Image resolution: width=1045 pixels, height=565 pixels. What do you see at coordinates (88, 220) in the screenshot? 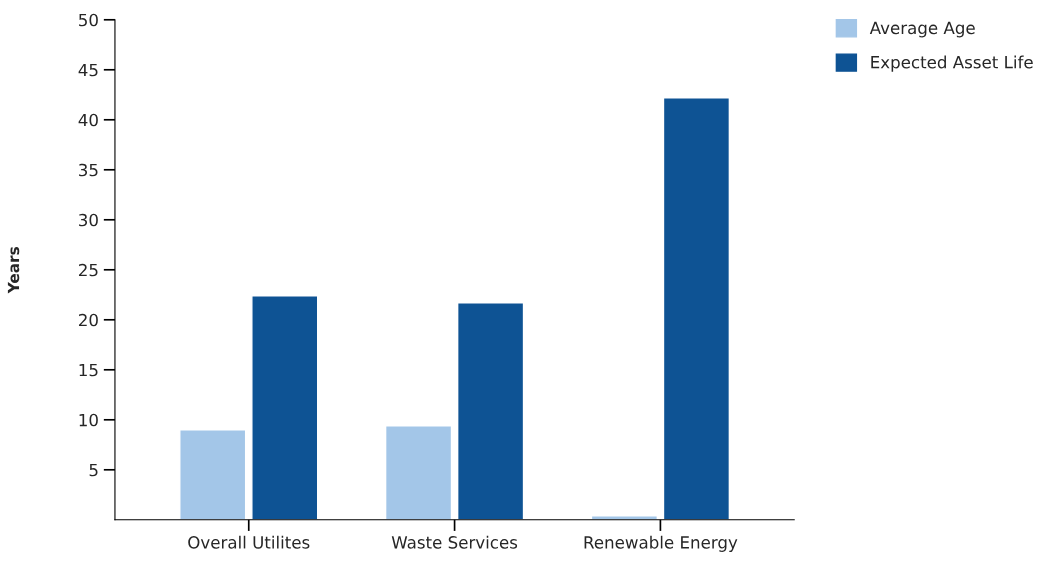
I see `y-tick-label: 30` at bounding box center [88, 220].